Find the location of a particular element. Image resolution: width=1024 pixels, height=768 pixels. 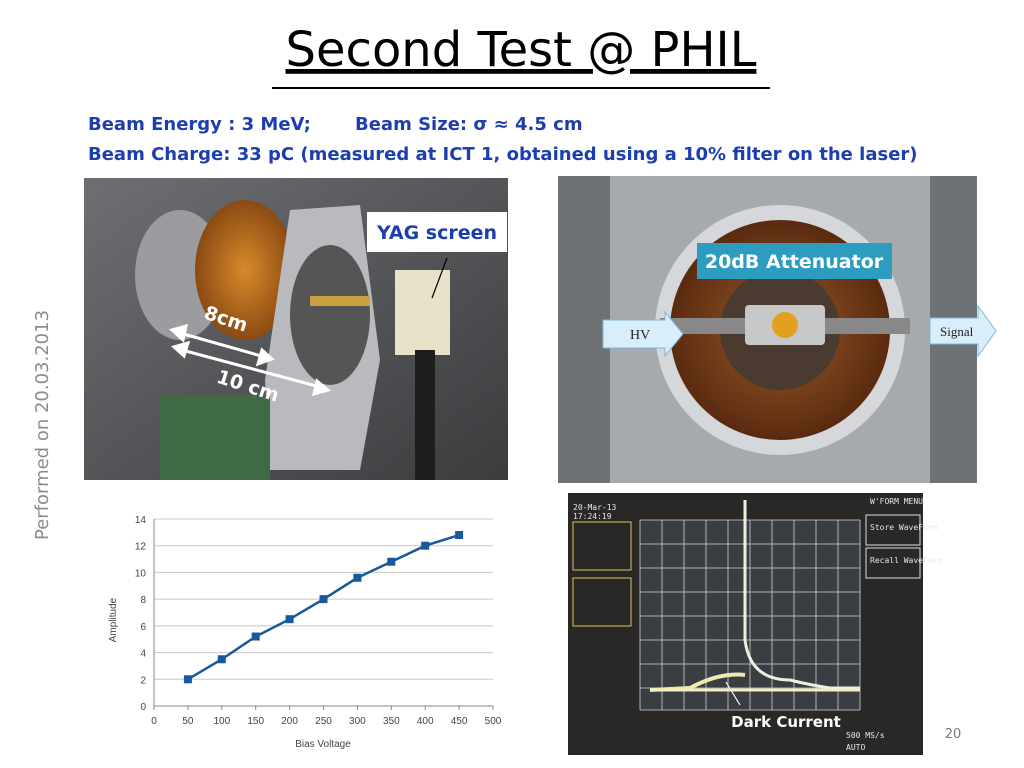

arrow-label: Signal is located at coordinates (957, 331).